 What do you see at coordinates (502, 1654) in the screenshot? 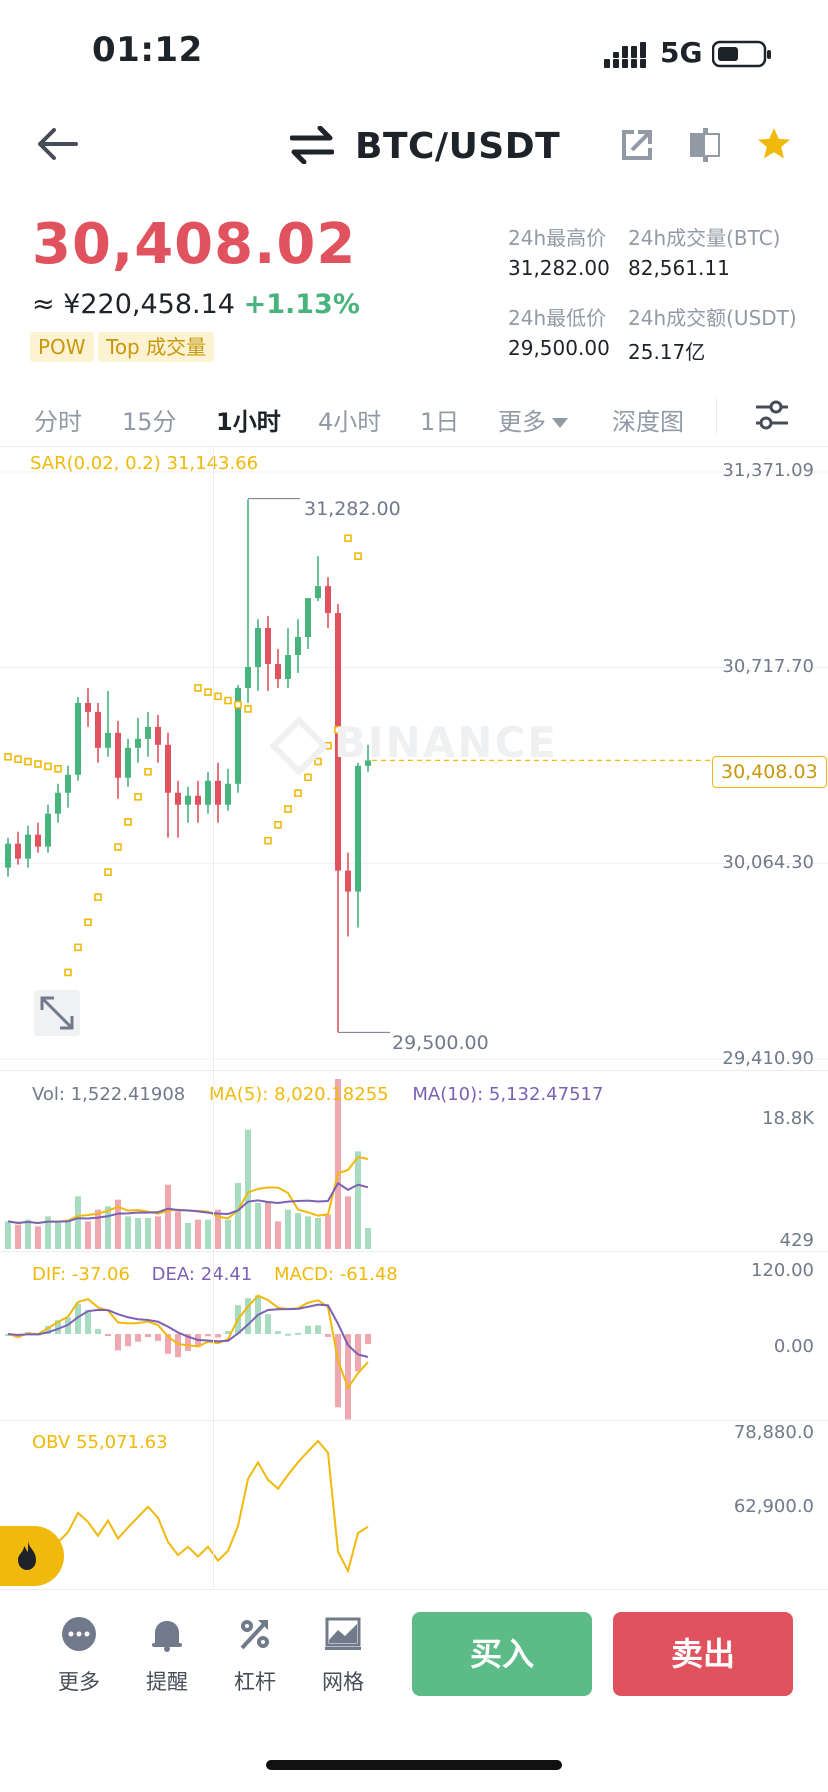
I see `buy-button: 买入` at bounding box center [502, 1654].